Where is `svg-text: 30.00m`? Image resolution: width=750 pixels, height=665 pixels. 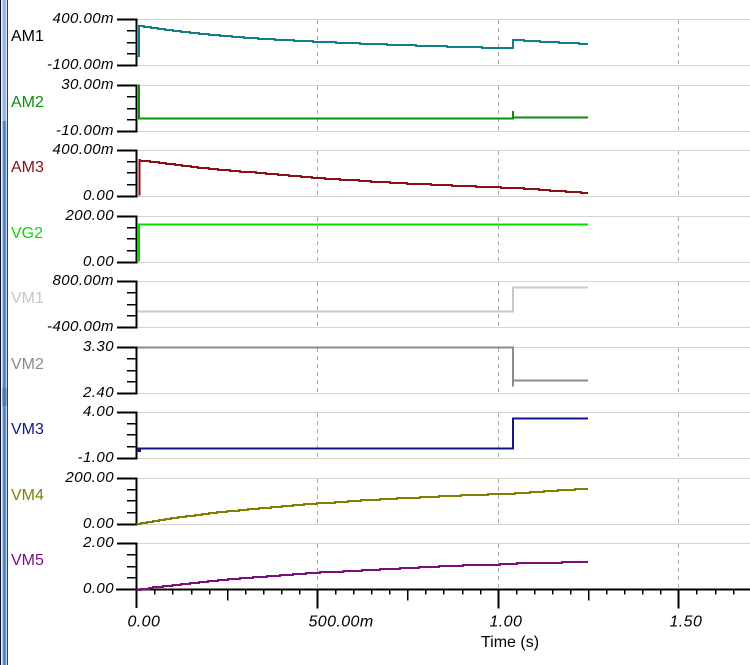 svg-text: 30.00m is located at coordinates (87, 84).